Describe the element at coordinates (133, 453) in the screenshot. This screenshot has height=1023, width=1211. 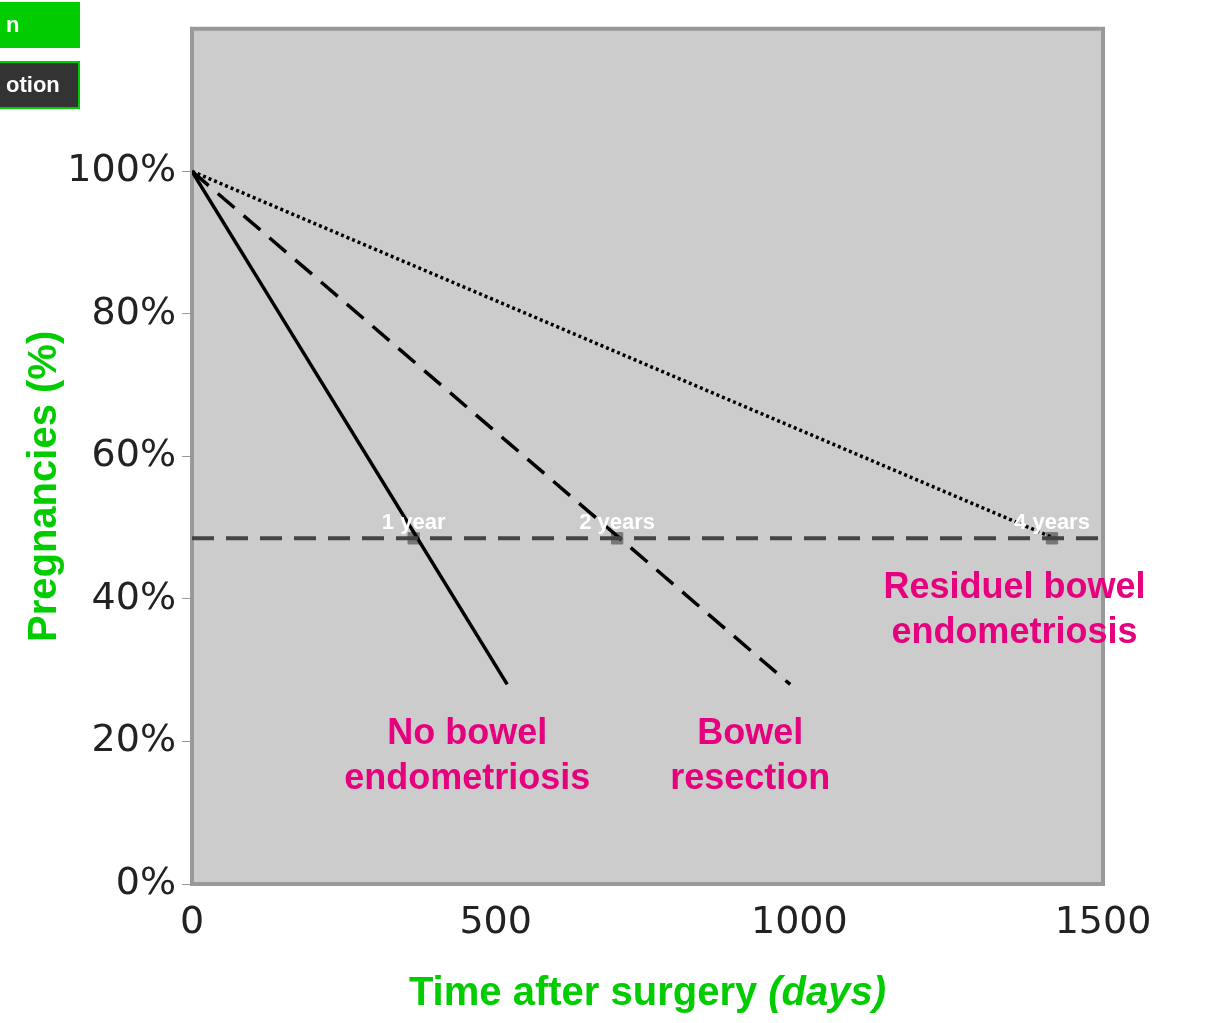
I see `y-tick-label: 60%` at that location.